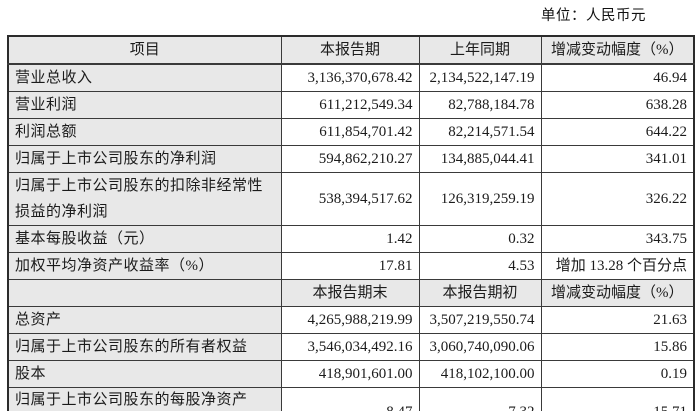 The width and height of the screenshot is (700, 411). I want to click on current-value: 3,546,034,492.16, so click(350, 347).